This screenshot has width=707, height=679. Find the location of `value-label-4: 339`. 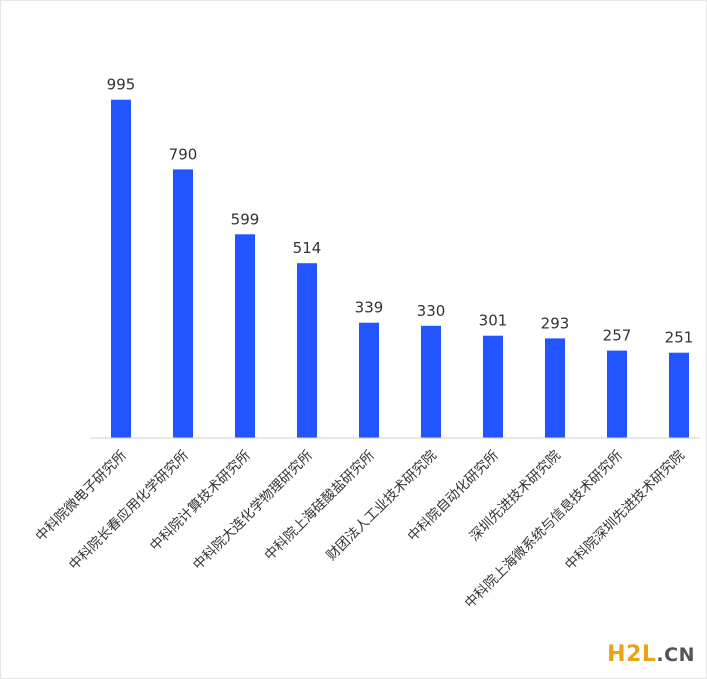

value-label-4: 339 is located at coordinates (369, 308).